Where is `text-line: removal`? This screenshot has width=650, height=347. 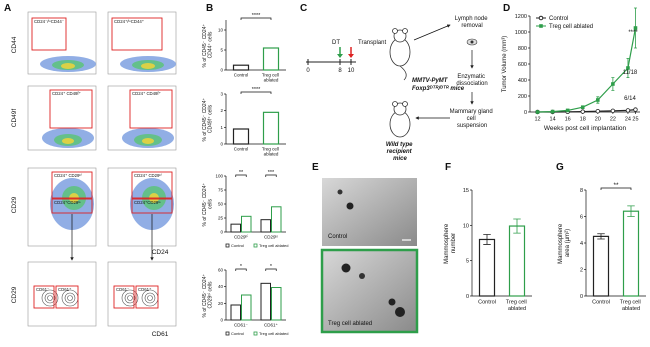
text-line: removal is located at coordinates (471, 26).